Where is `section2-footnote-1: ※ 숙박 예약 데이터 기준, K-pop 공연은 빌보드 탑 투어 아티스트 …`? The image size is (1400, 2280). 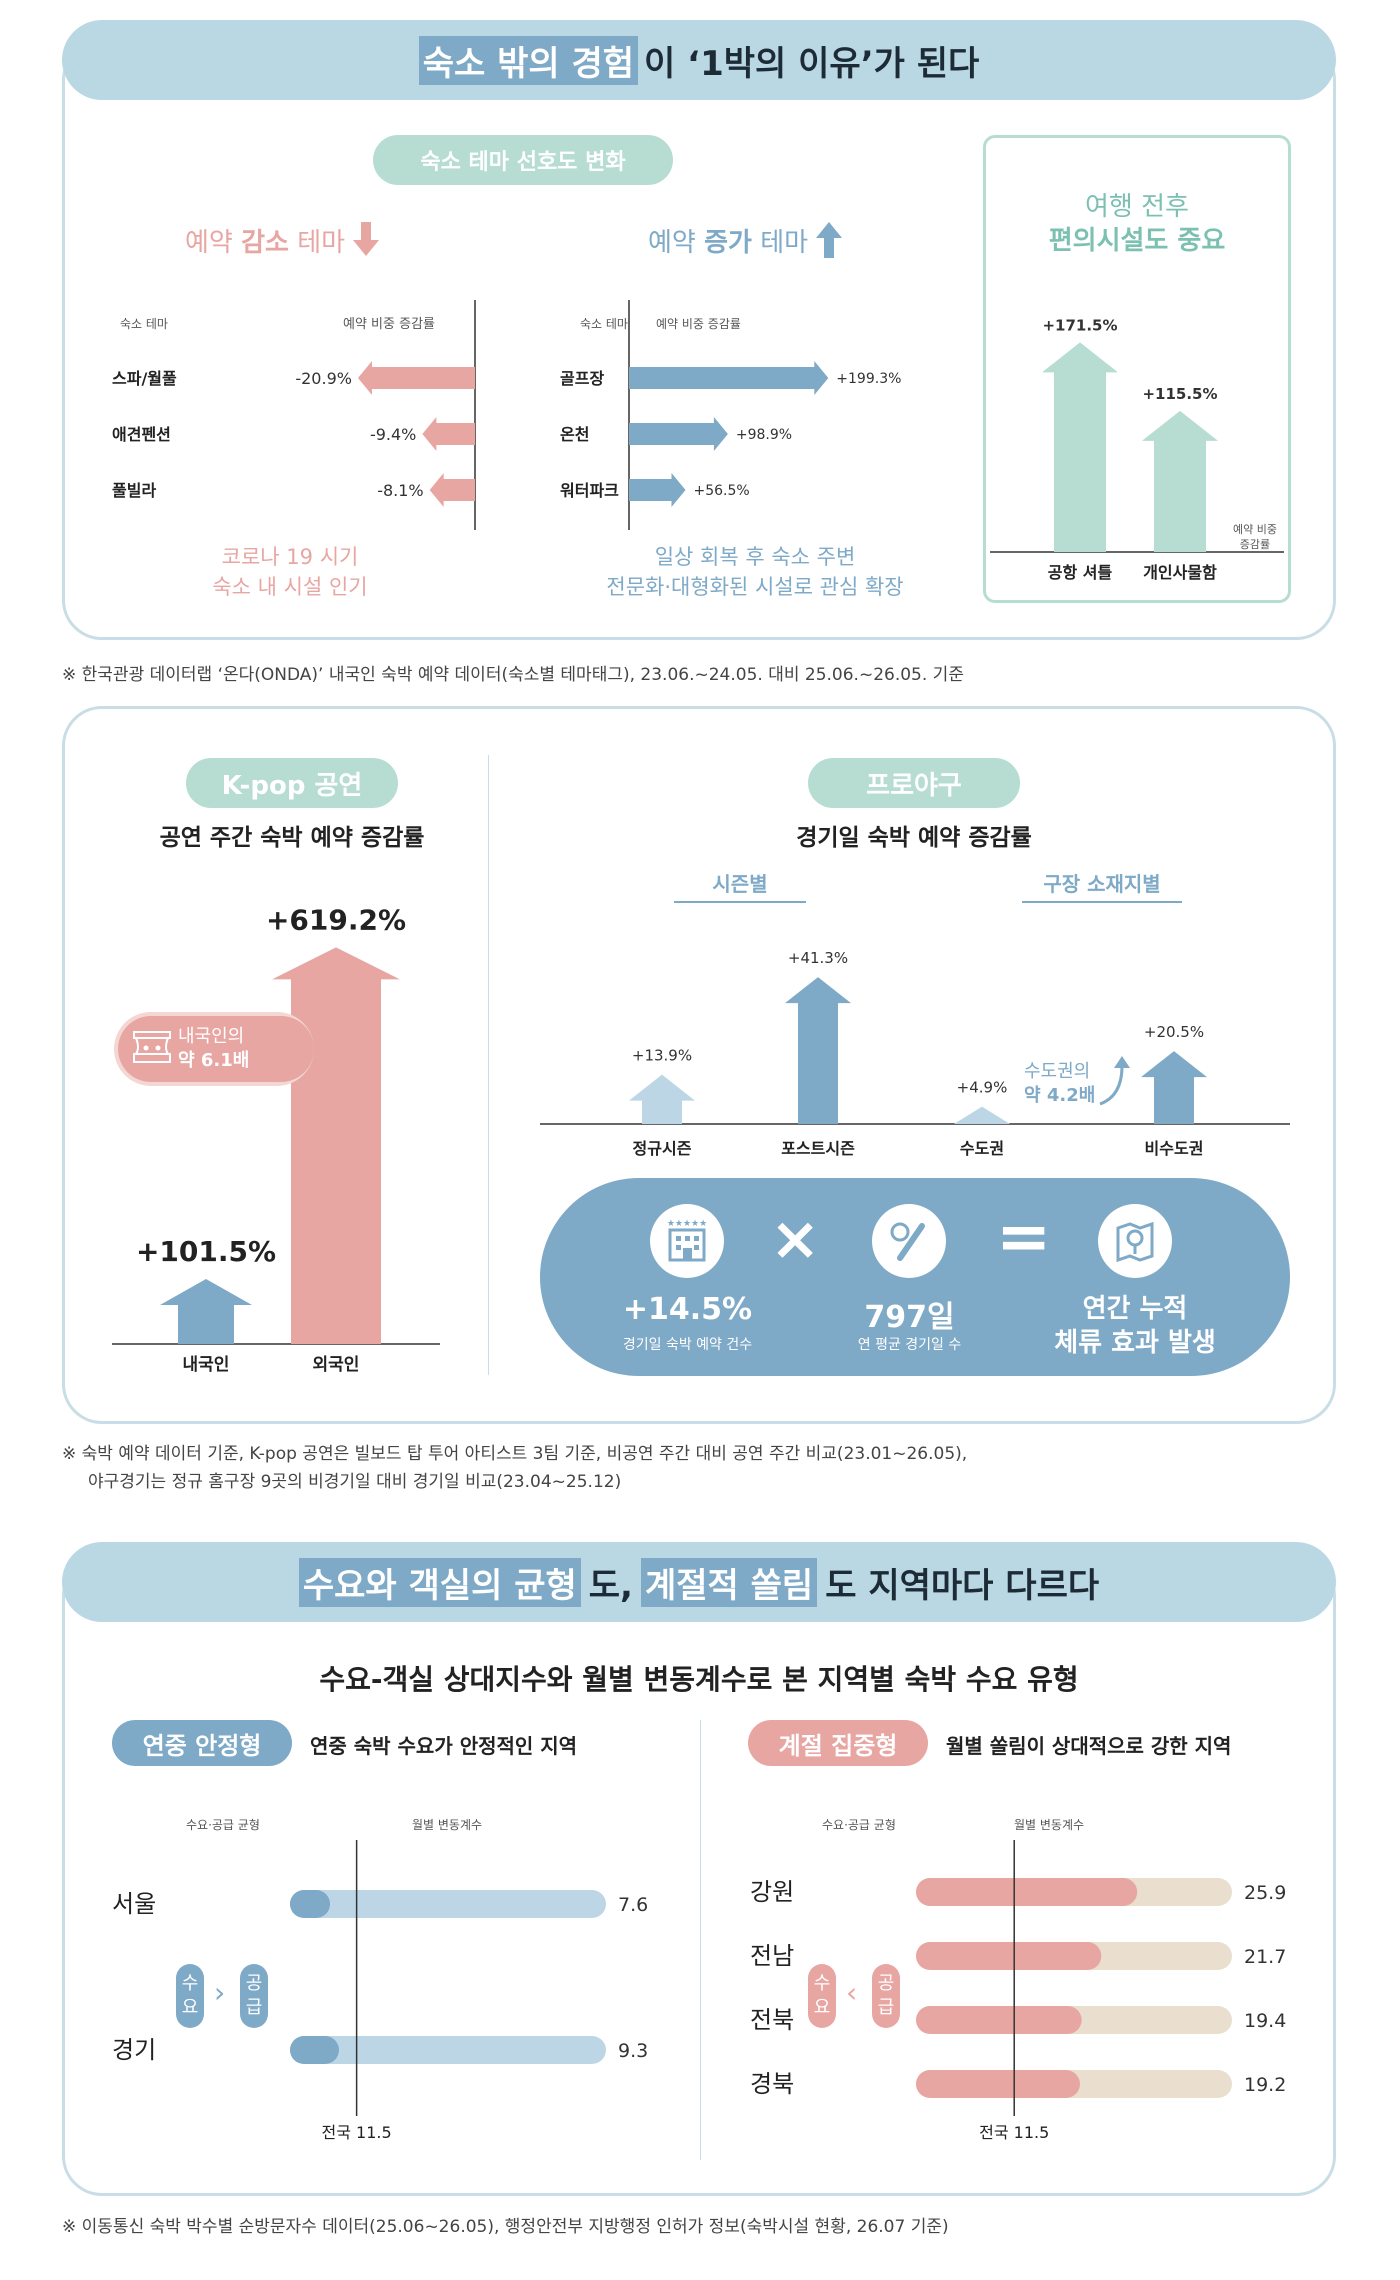
section2-footnote-1: ※ 숙박 예약 데이터 기준, K-pop 공연은 빌보드 탑 투어 아티스트 … is located at coordinates (515, 1454).